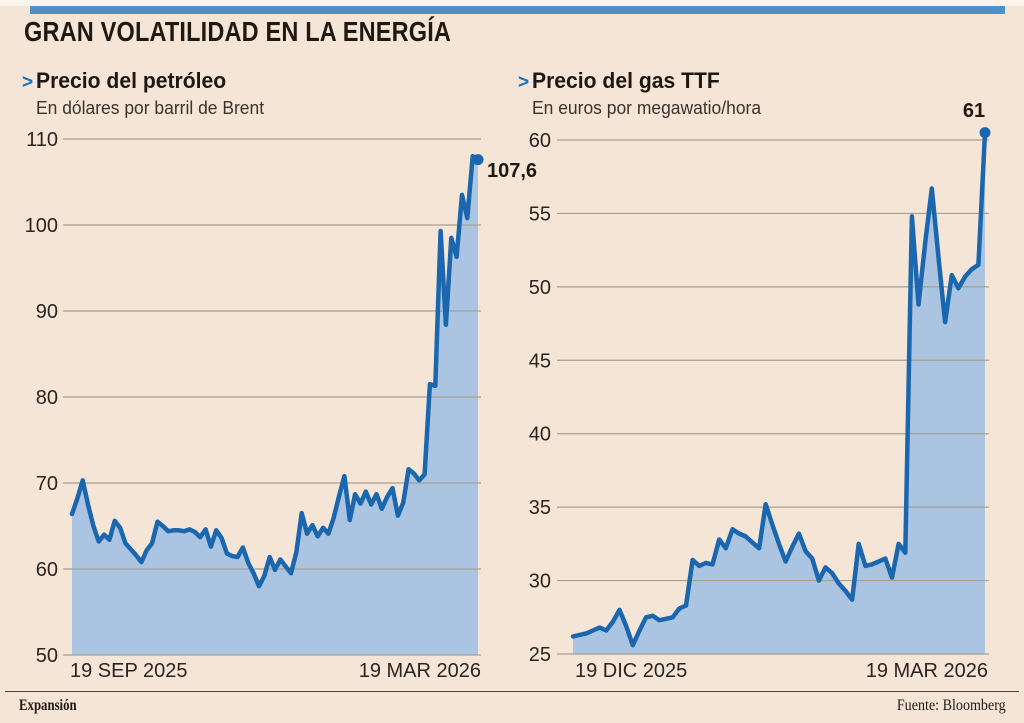 The image size is (1024, 723). What do you see at coordinates (540, 435) in the screenshot?
I see `y-tick-label: 40` at bounding box center [540, 435].